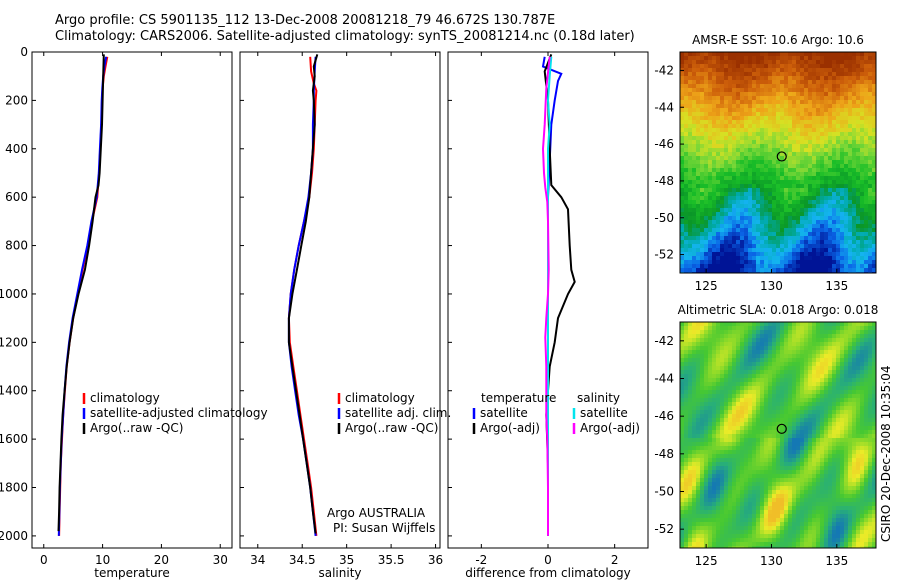  What do you see at coordinates (771, 561) in the screenshot?
I see `sla-map-xtick-label: 130` at bounding box center [771, 561].